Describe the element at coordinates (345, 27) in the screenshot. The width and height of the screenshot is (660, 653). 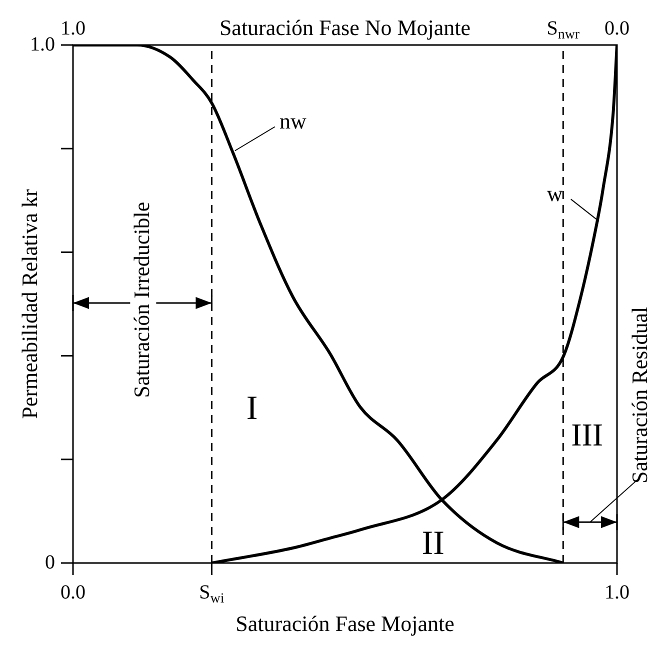
I see `x2-axis-title: Saturación Fase No Mojante` at that location.